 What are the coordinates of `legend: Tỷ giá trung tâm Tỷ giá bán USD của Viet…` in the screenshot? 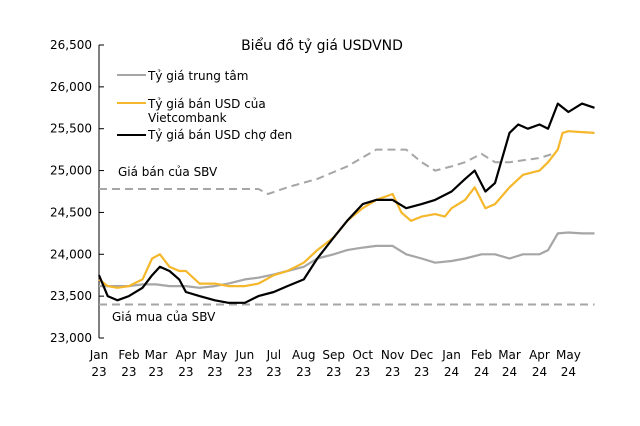 It's located at (204, 105).